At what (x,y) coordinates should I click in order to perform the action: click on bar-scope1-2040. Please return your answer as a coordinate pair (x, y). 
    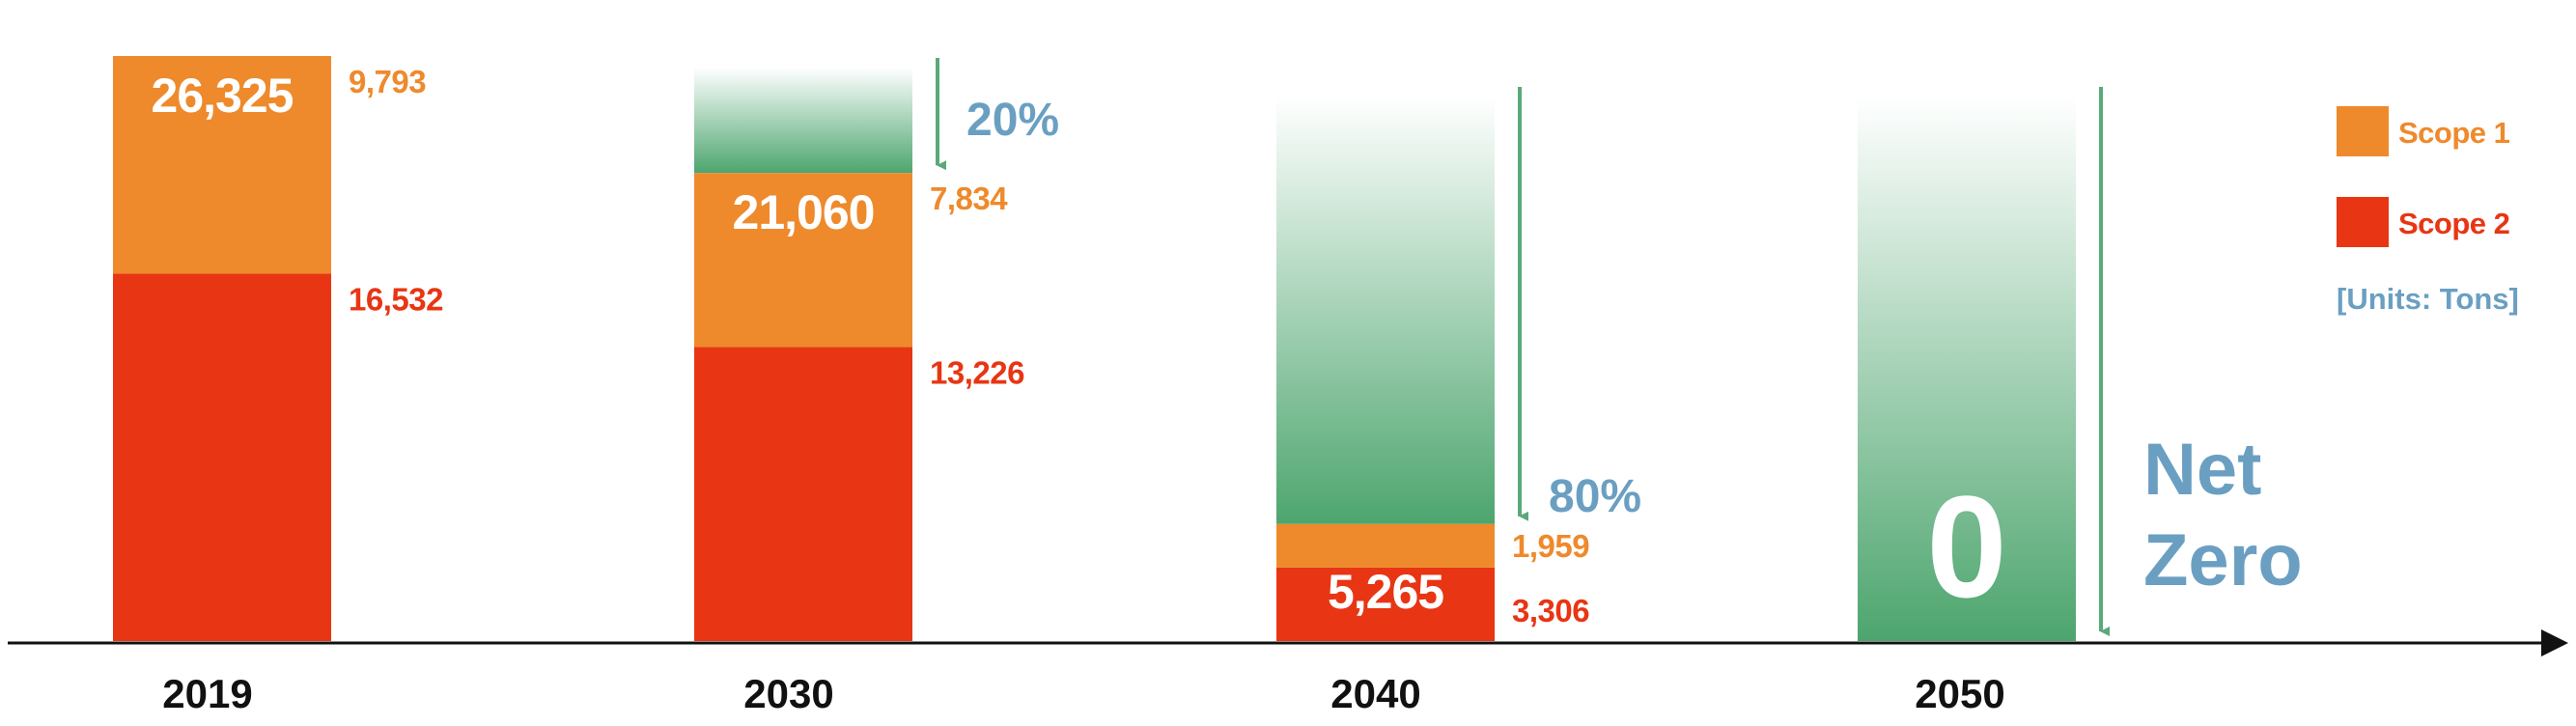
    Looking at the image, I should click on (1385, 546).